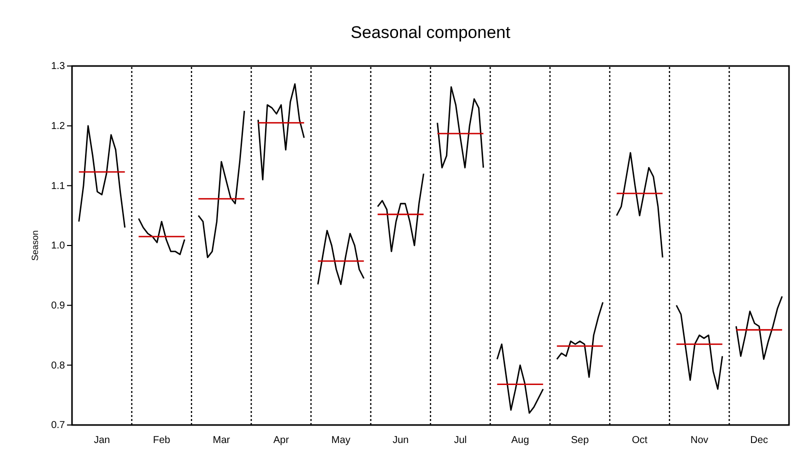 The width and height of the screenshot is (803, 470). I want to click on y-tick-label: 1.1, so click(58, 186).